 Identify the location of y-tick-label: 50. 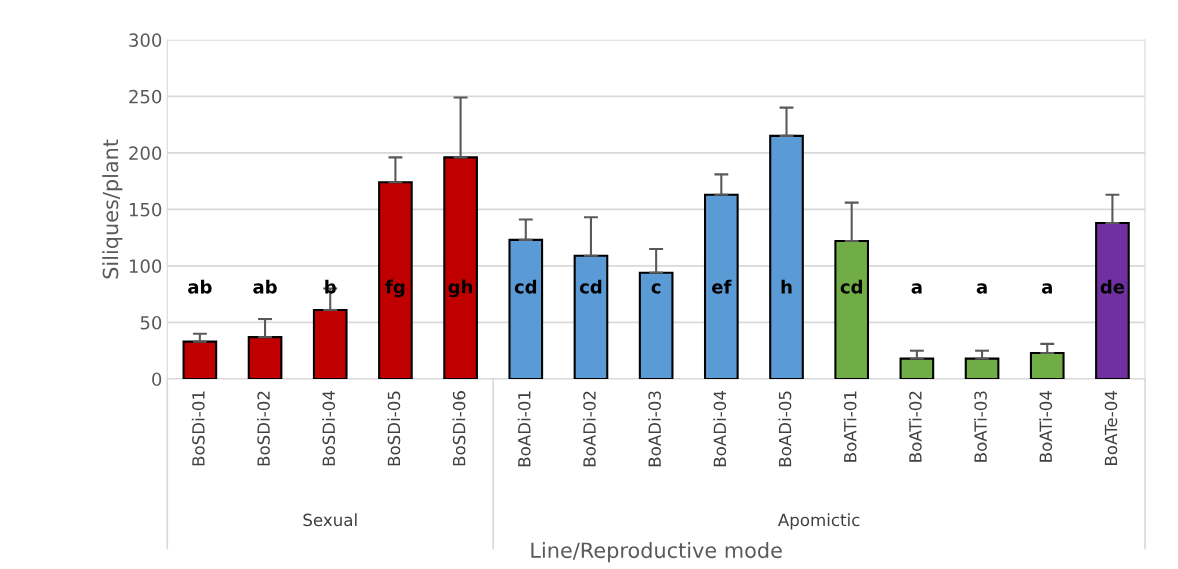
(151, 322).